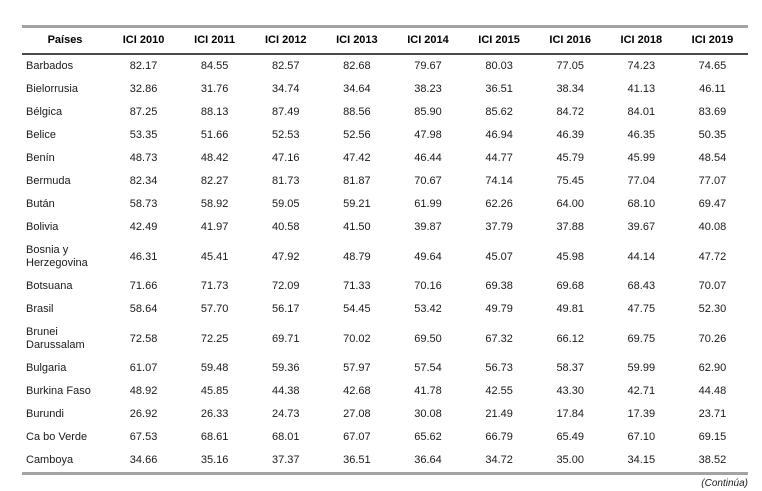 This screenshot has width=762, height=491. Describe the element at coordinates (724, 483) in the screenshot. I see `continua-note: (Continúa)` at that location.